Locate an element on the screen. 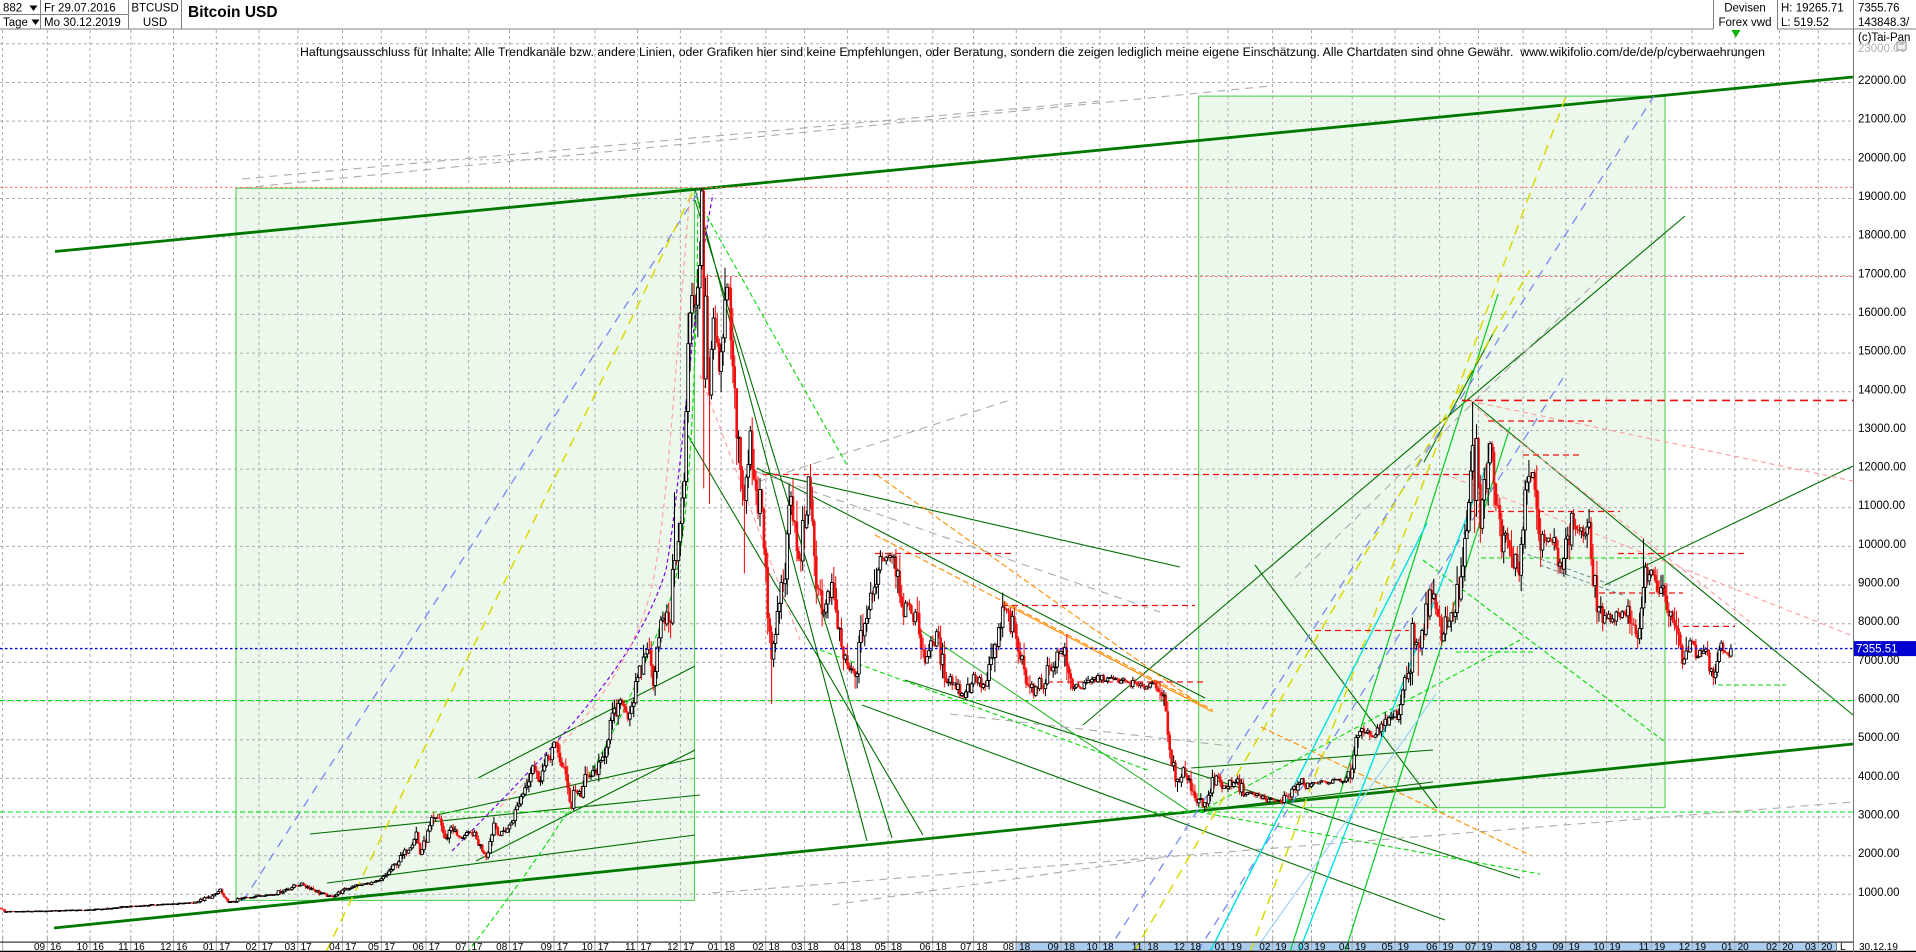 The height and width of the screenshot is (952, 1916). svg-text: 9000.00 is located at coordinates (1879, 584).